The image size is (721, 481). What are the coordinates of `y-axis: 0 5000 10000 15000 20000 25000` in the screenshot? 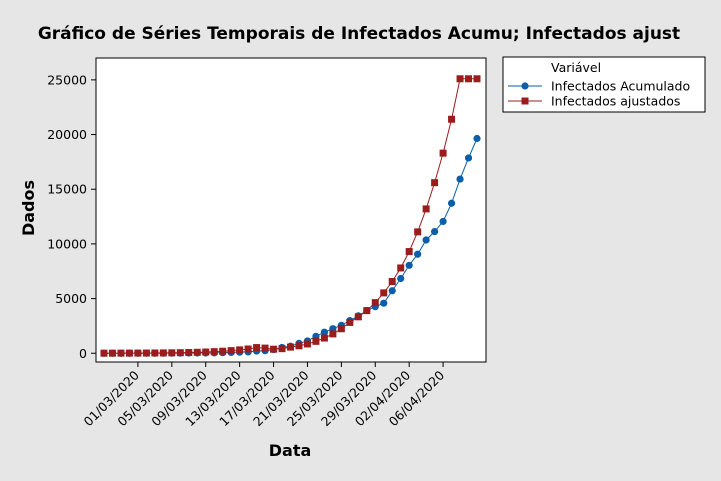 It's located at (71, 216).